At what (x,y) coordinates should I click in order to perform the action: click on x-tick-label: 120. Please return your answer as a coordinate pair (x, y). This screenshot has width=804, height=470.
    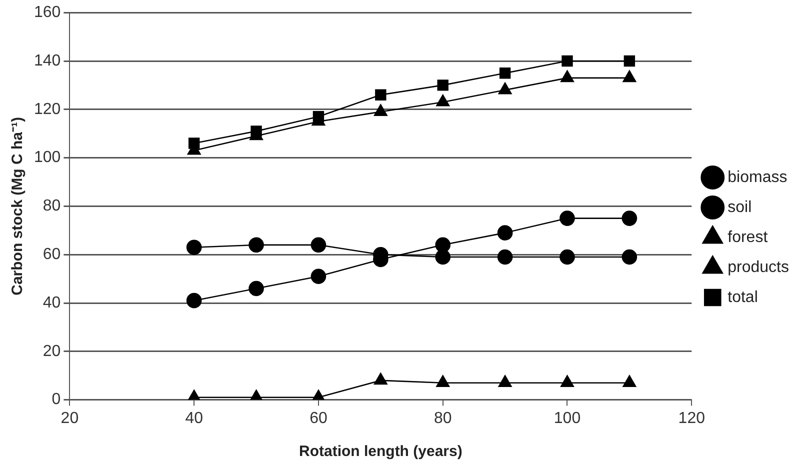
    Looking at the image, I should click on (692, 418).